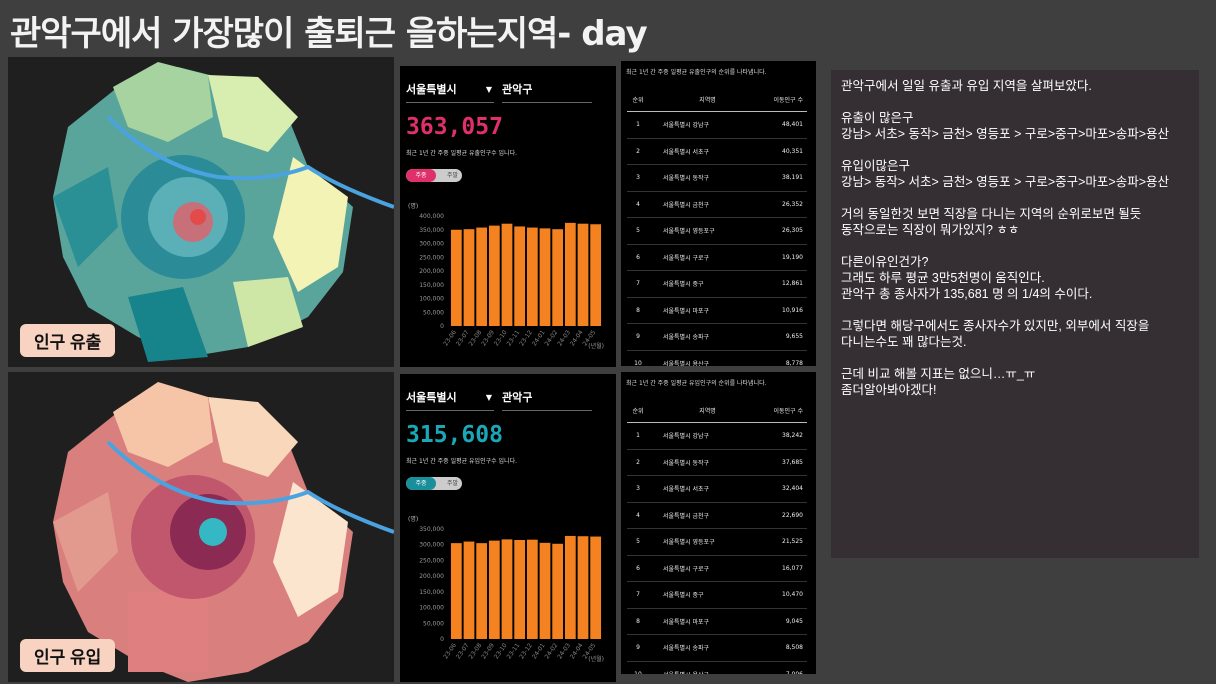 The width and height of the screenshot is (1216, 684). What do you see at coordinates (431, 545) in the screenshot?
I see `y-tick-label: 300,000` at bounding box center [431, 545].